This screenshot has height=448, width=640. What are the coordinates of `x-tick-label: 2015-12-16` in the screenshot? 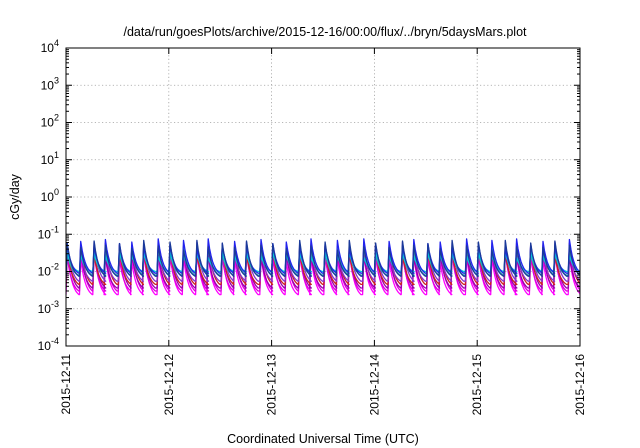 It's located at (580, 385).